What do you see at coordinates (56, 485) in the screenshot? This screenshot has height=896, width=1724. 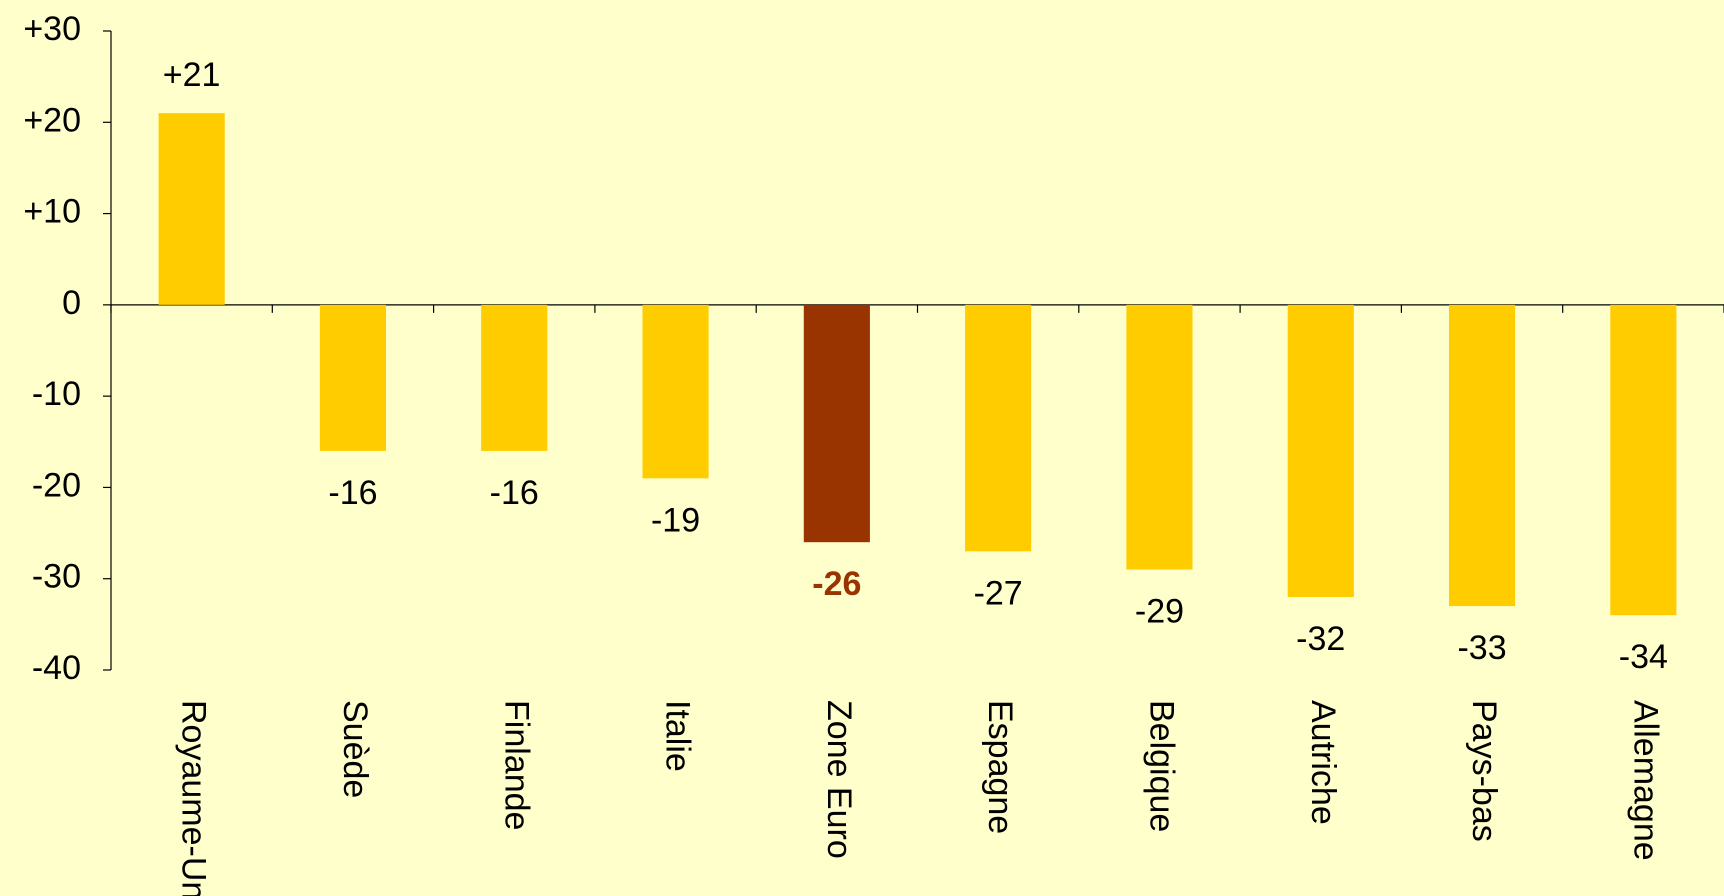 I see `y-tick-label: -20` at bounding box center [56, 485].